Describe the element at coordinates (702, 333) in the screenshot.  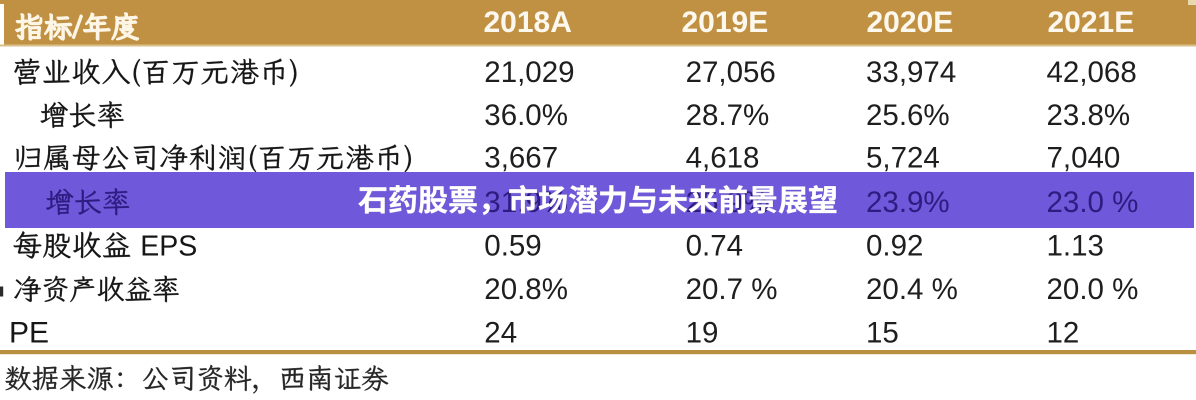
I see `svg-text: 19` at that location.